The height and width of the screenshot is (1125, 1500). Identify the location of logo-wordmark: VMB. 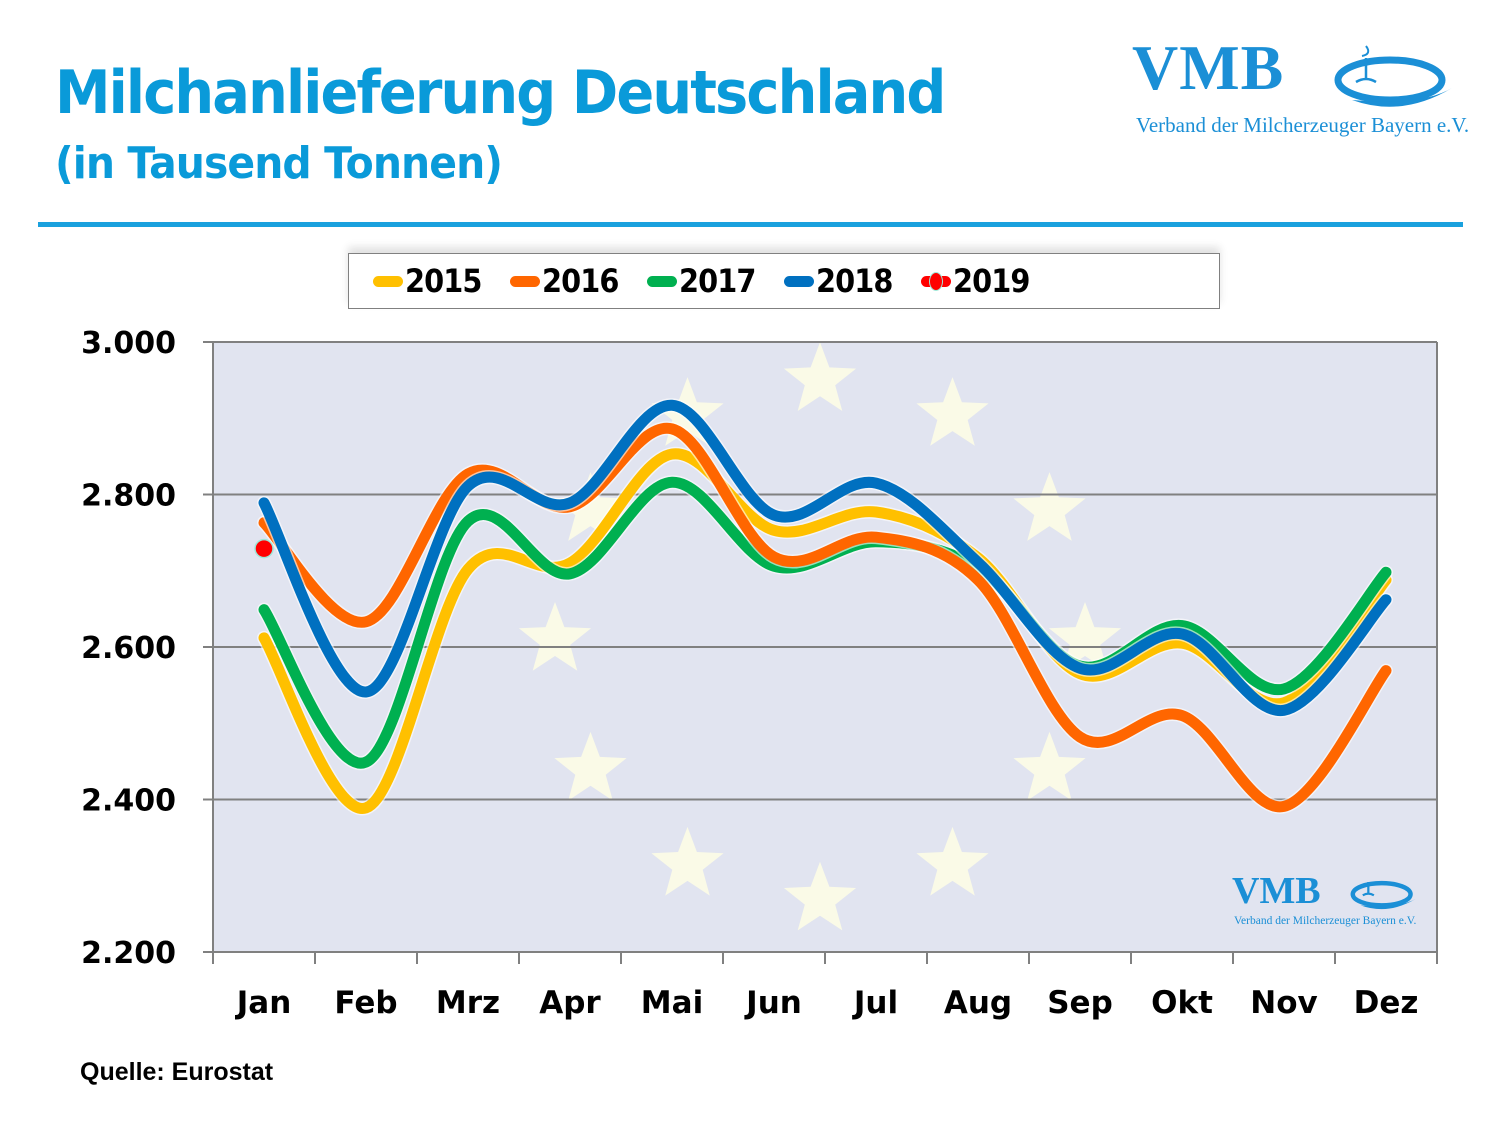
(1208, 67).